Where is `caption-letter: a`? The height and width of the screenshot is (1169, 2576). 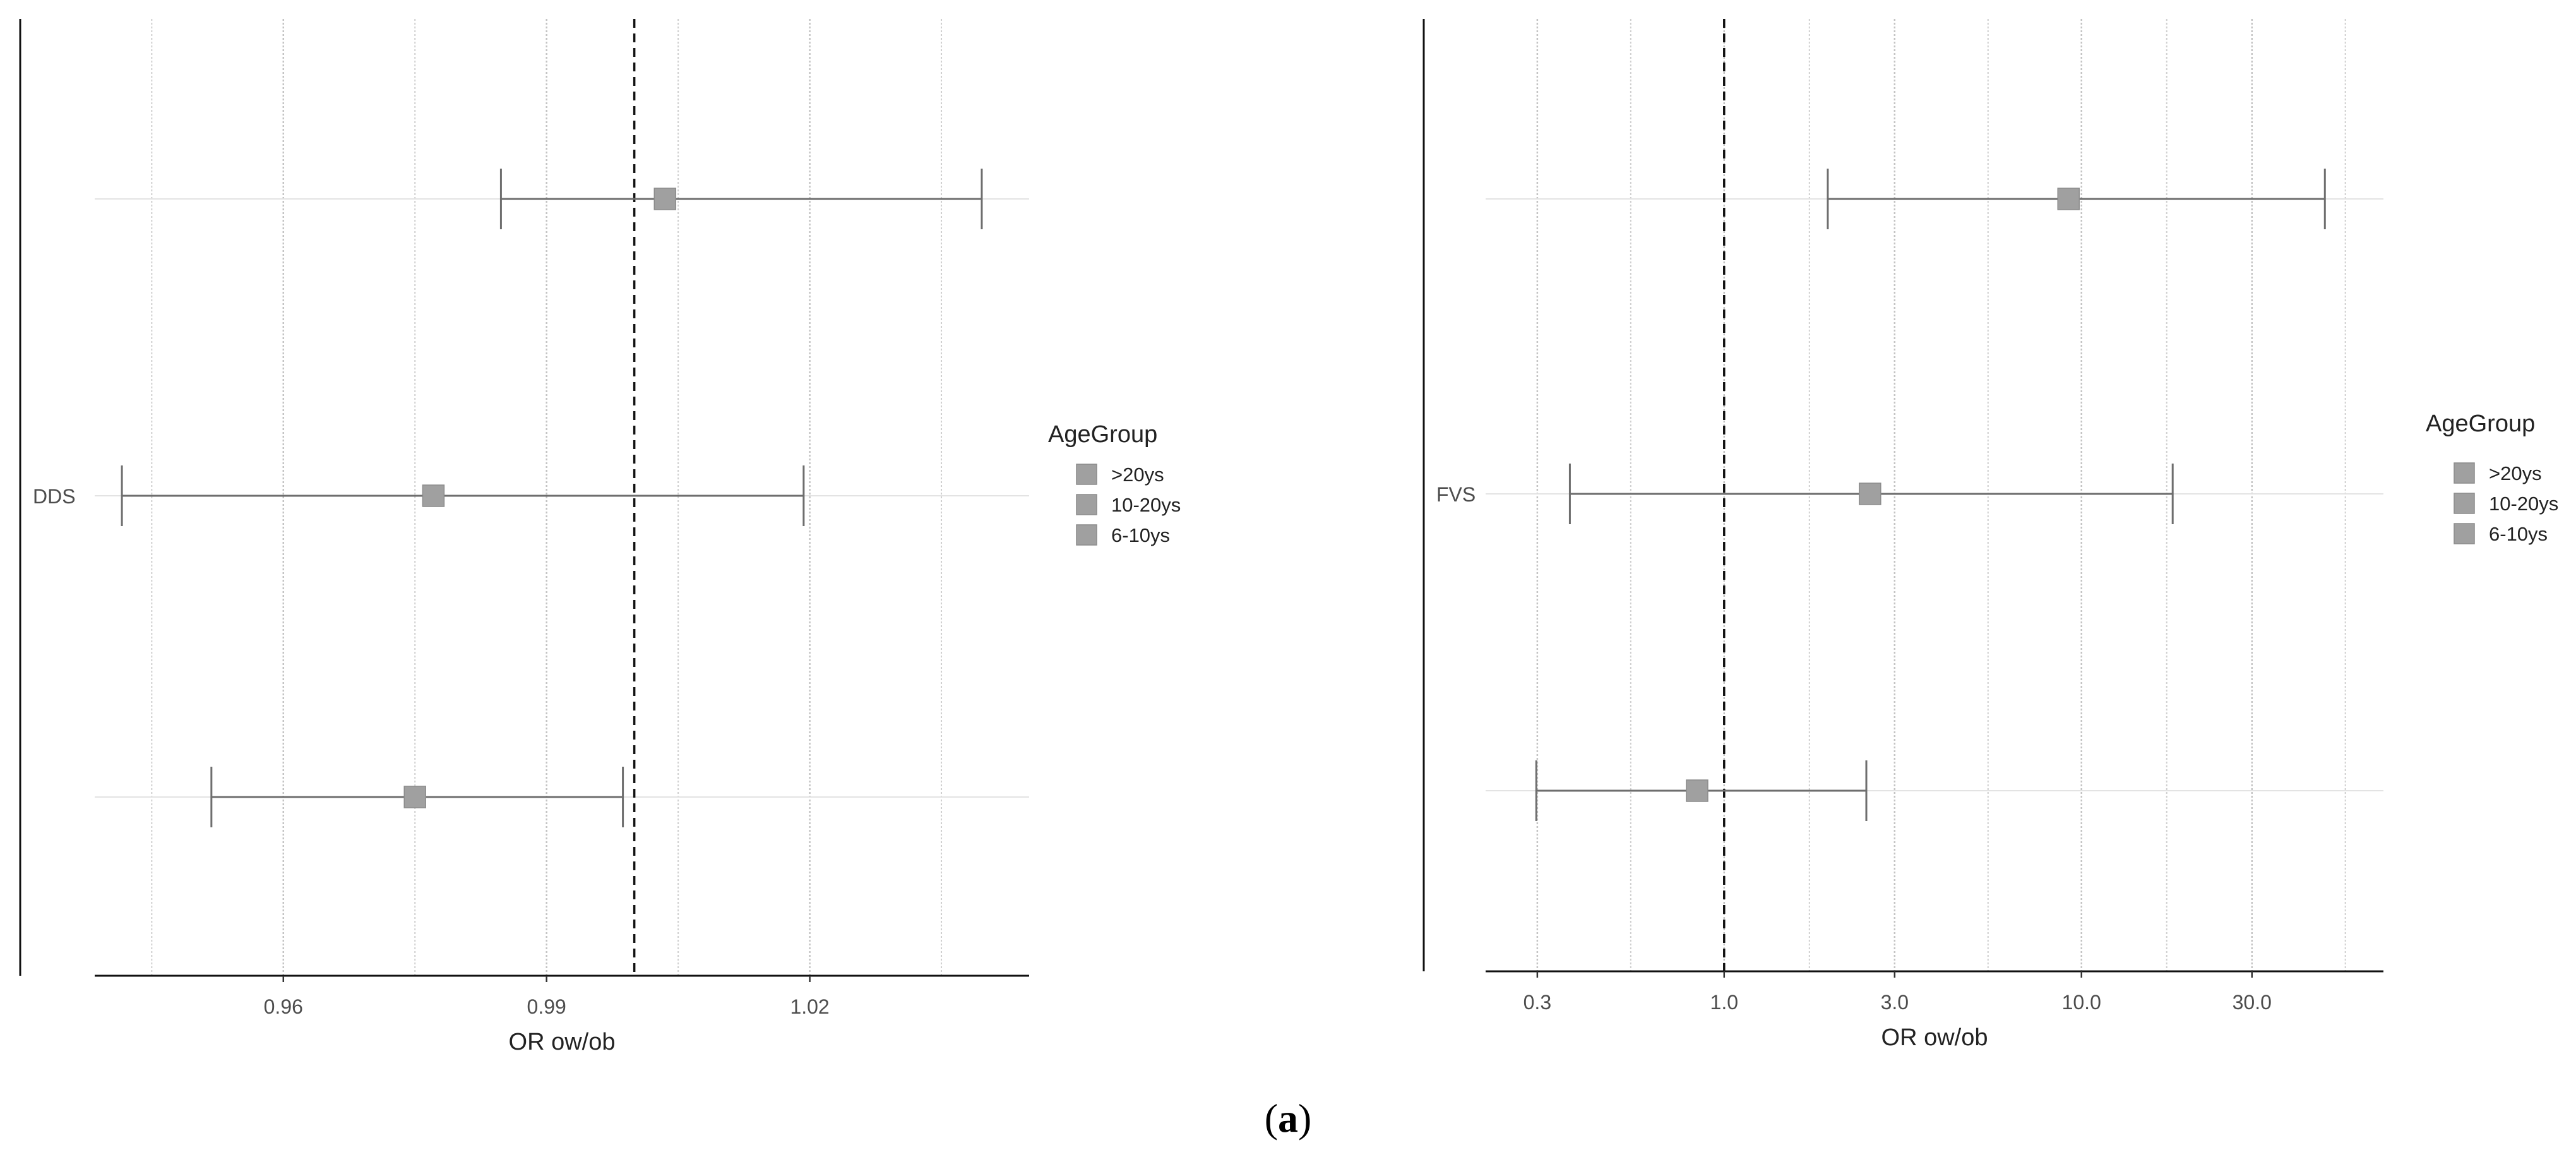 caption-letter: a is located at coordinates (1288, 1118).